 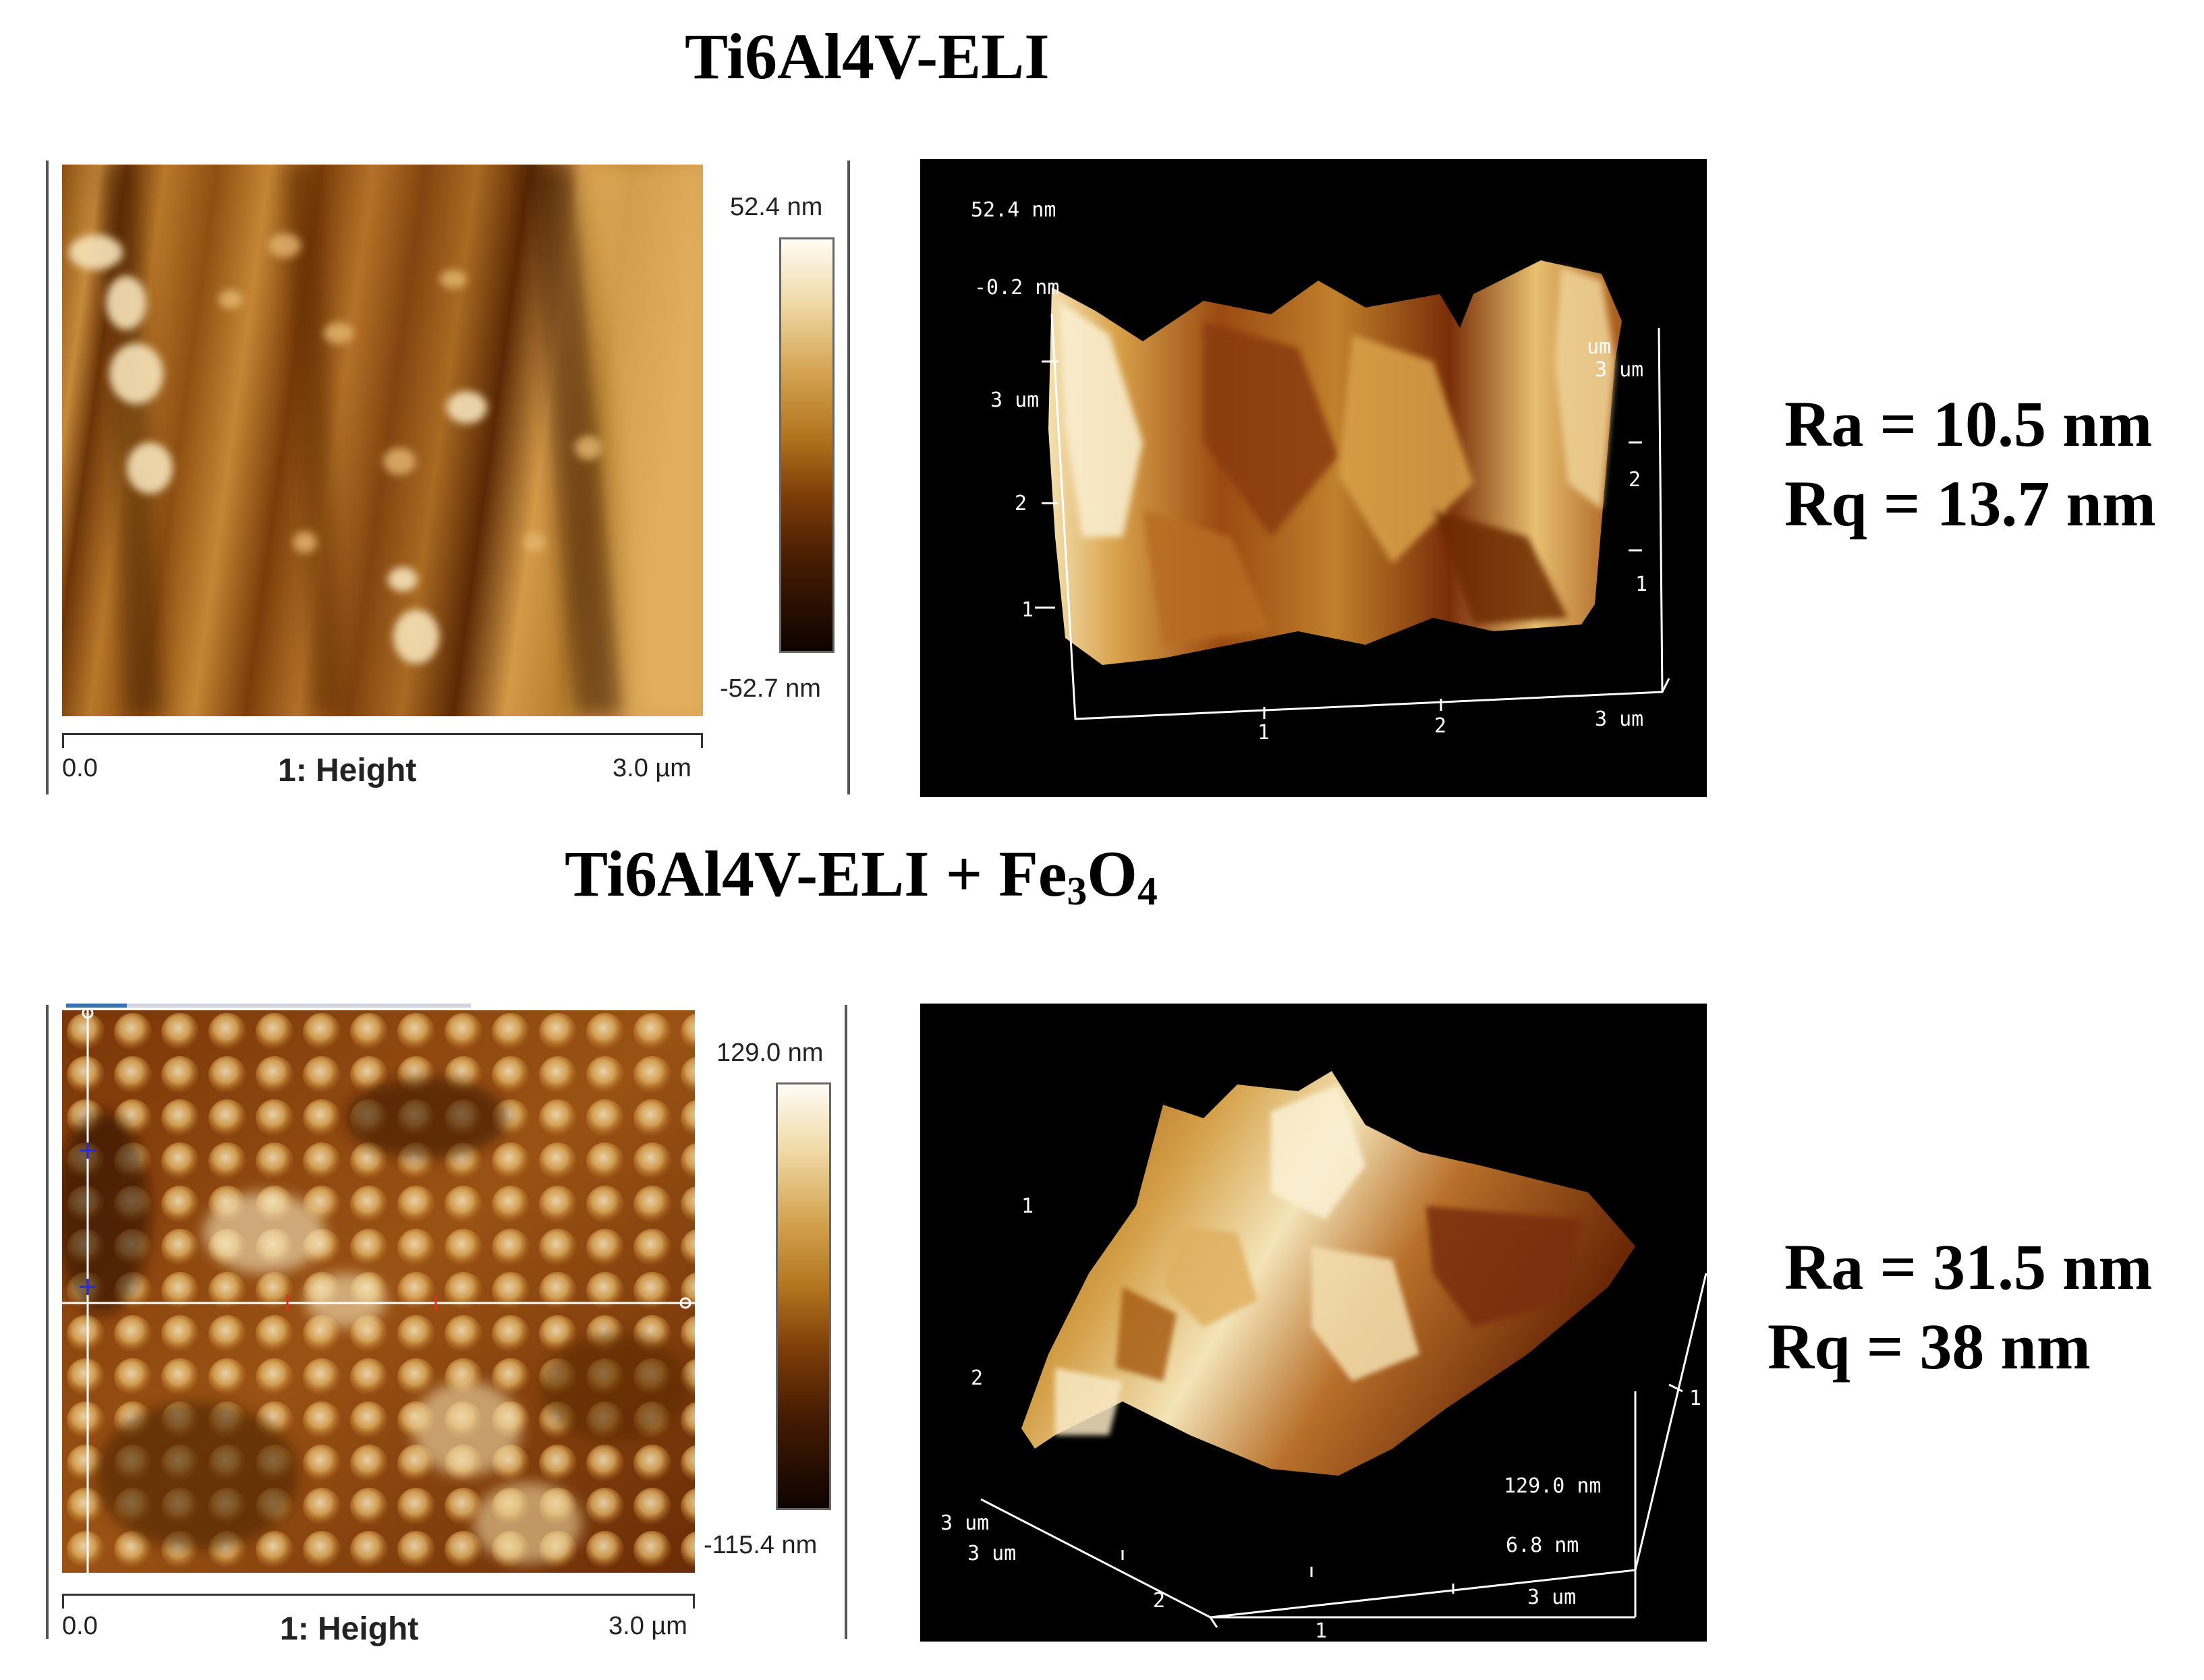 I want to click on afm-height-map-top, so click(x=383, y=440).